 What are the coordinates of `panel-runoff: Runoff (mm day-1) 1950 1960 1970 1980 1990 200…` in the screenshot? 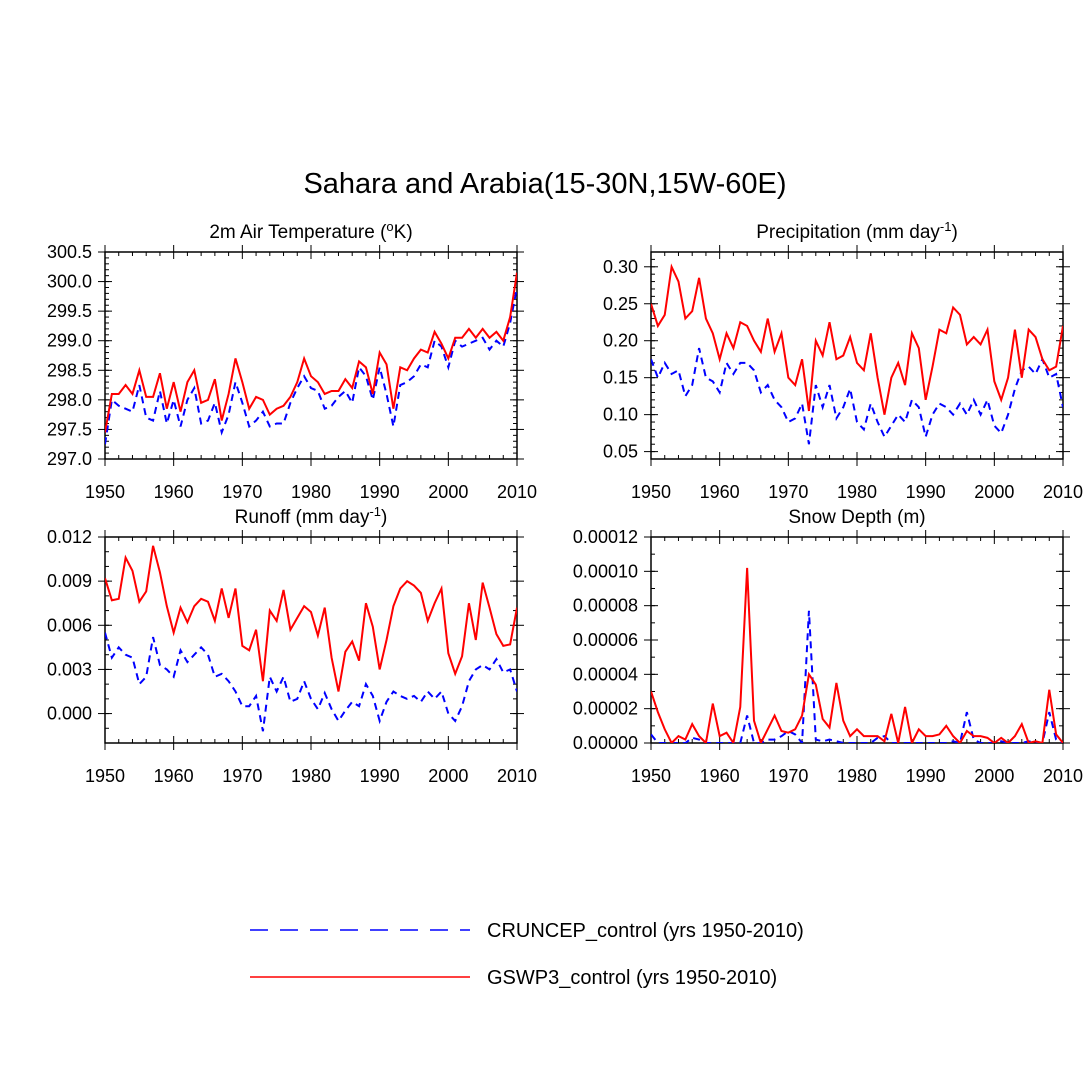 It's located at (292, 645).